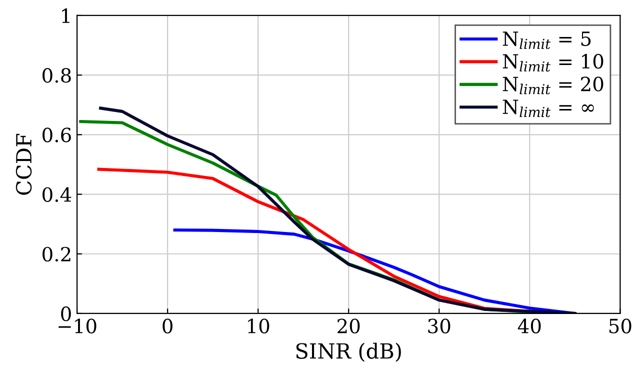 This screenshot has height=387, width=642. I want to click on legend-label: N$_{limit}$ = 10, so click(553, 63).